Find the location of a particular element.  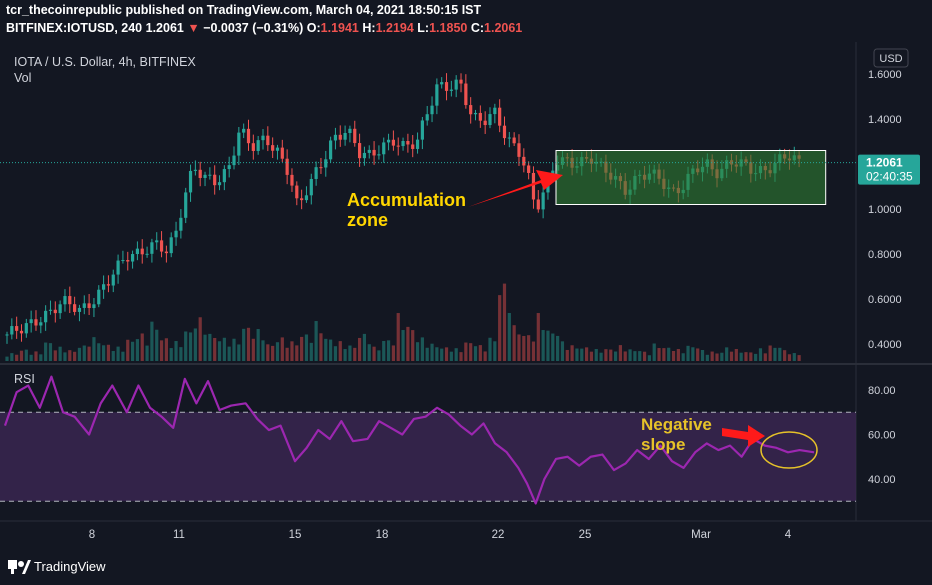

price-tick-label: 0.6000 is located at coordinates (885, 300).